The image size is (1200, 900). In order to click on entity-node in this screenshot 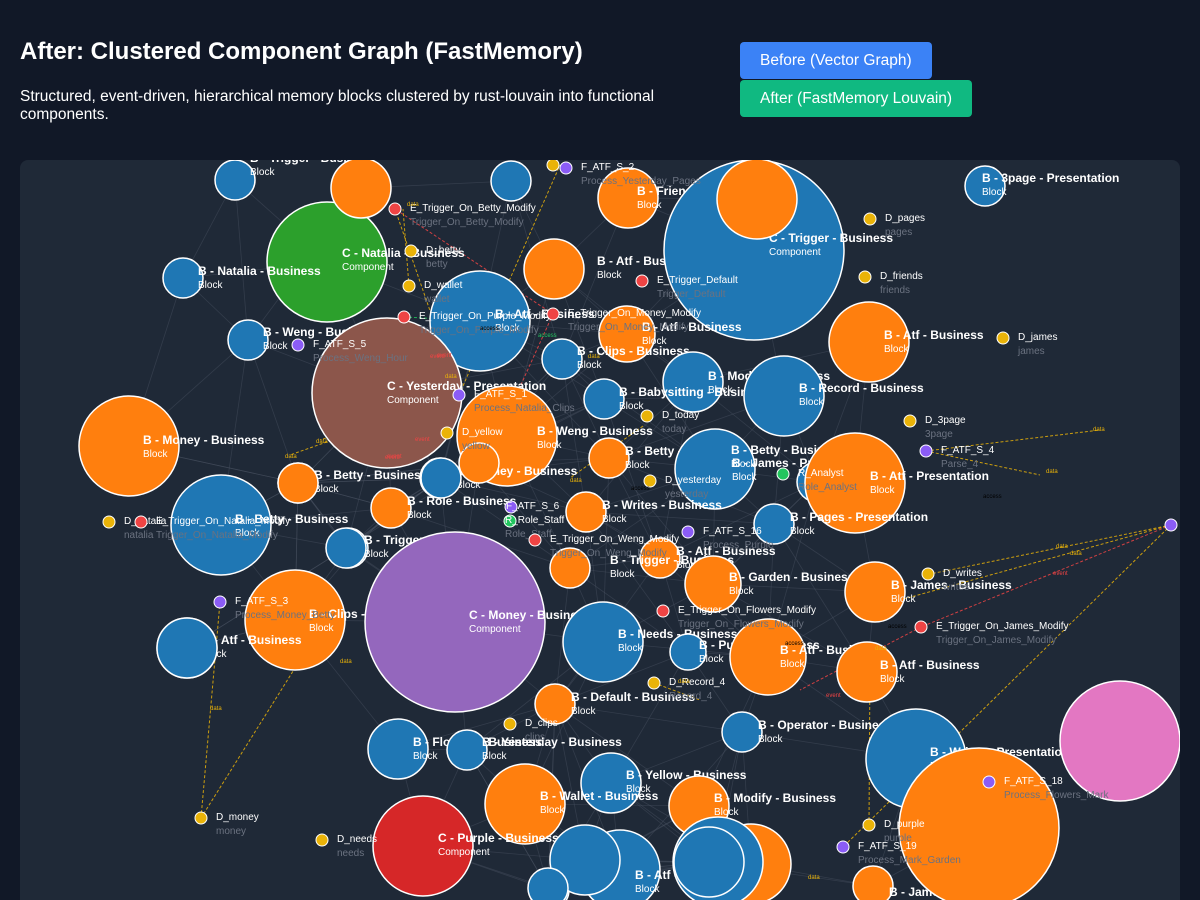, I will do `click(553, 166)`.